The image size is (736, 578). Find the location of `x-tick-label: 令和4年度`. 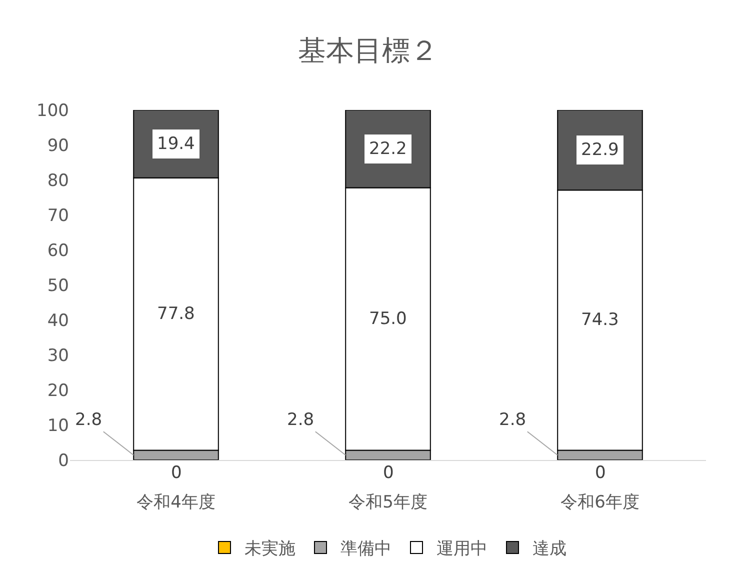

x-tick-label: 令和4年度 is located at coordinates (176, 502).